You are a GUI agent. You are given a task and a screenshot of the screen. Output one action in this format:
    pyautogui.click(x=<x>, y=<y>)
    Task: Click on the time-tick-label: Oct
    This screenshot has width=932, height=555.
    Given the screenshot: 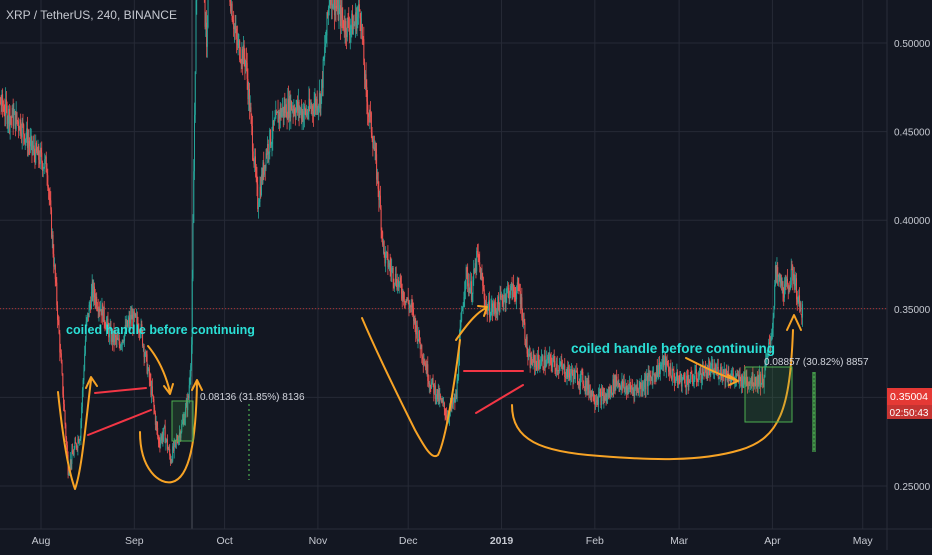 What is the action you would take?
    pyautogui.click(x=224, y=541)
    